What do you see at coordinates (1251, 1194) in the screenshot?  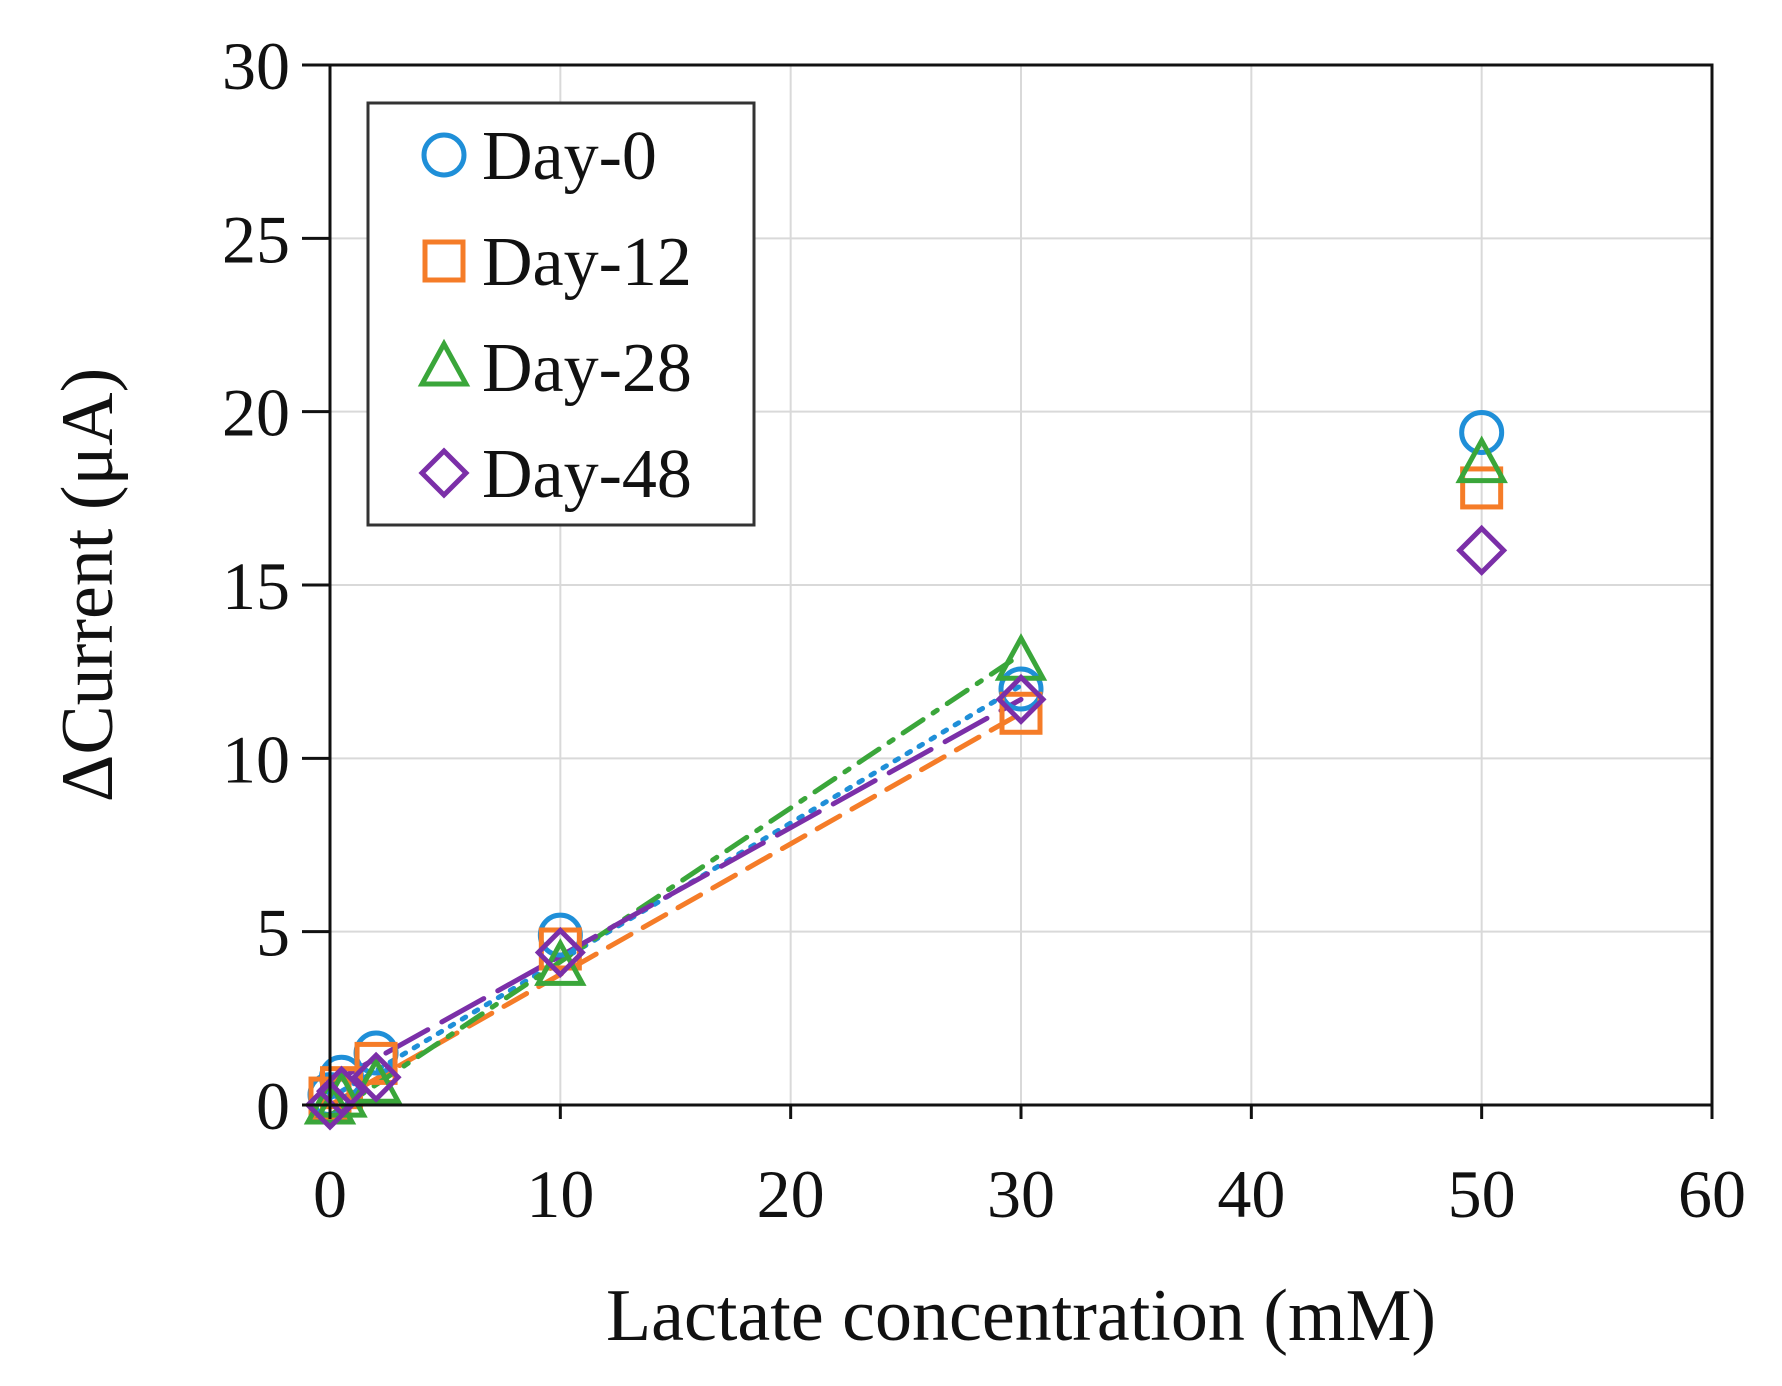 I see `x-tick-label: 40` at bounding box center [1251, 1194].